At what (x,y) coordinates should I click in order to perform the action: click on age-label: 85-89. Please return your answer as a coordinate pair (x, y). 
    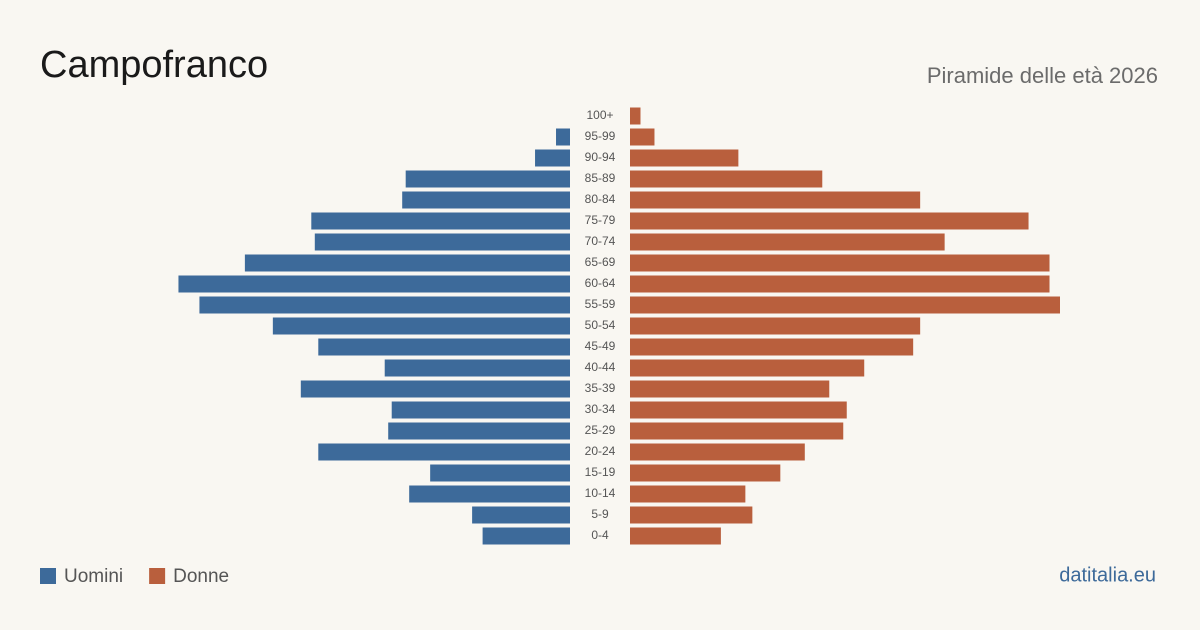
    Looking at the image, I should click on (600, 178).